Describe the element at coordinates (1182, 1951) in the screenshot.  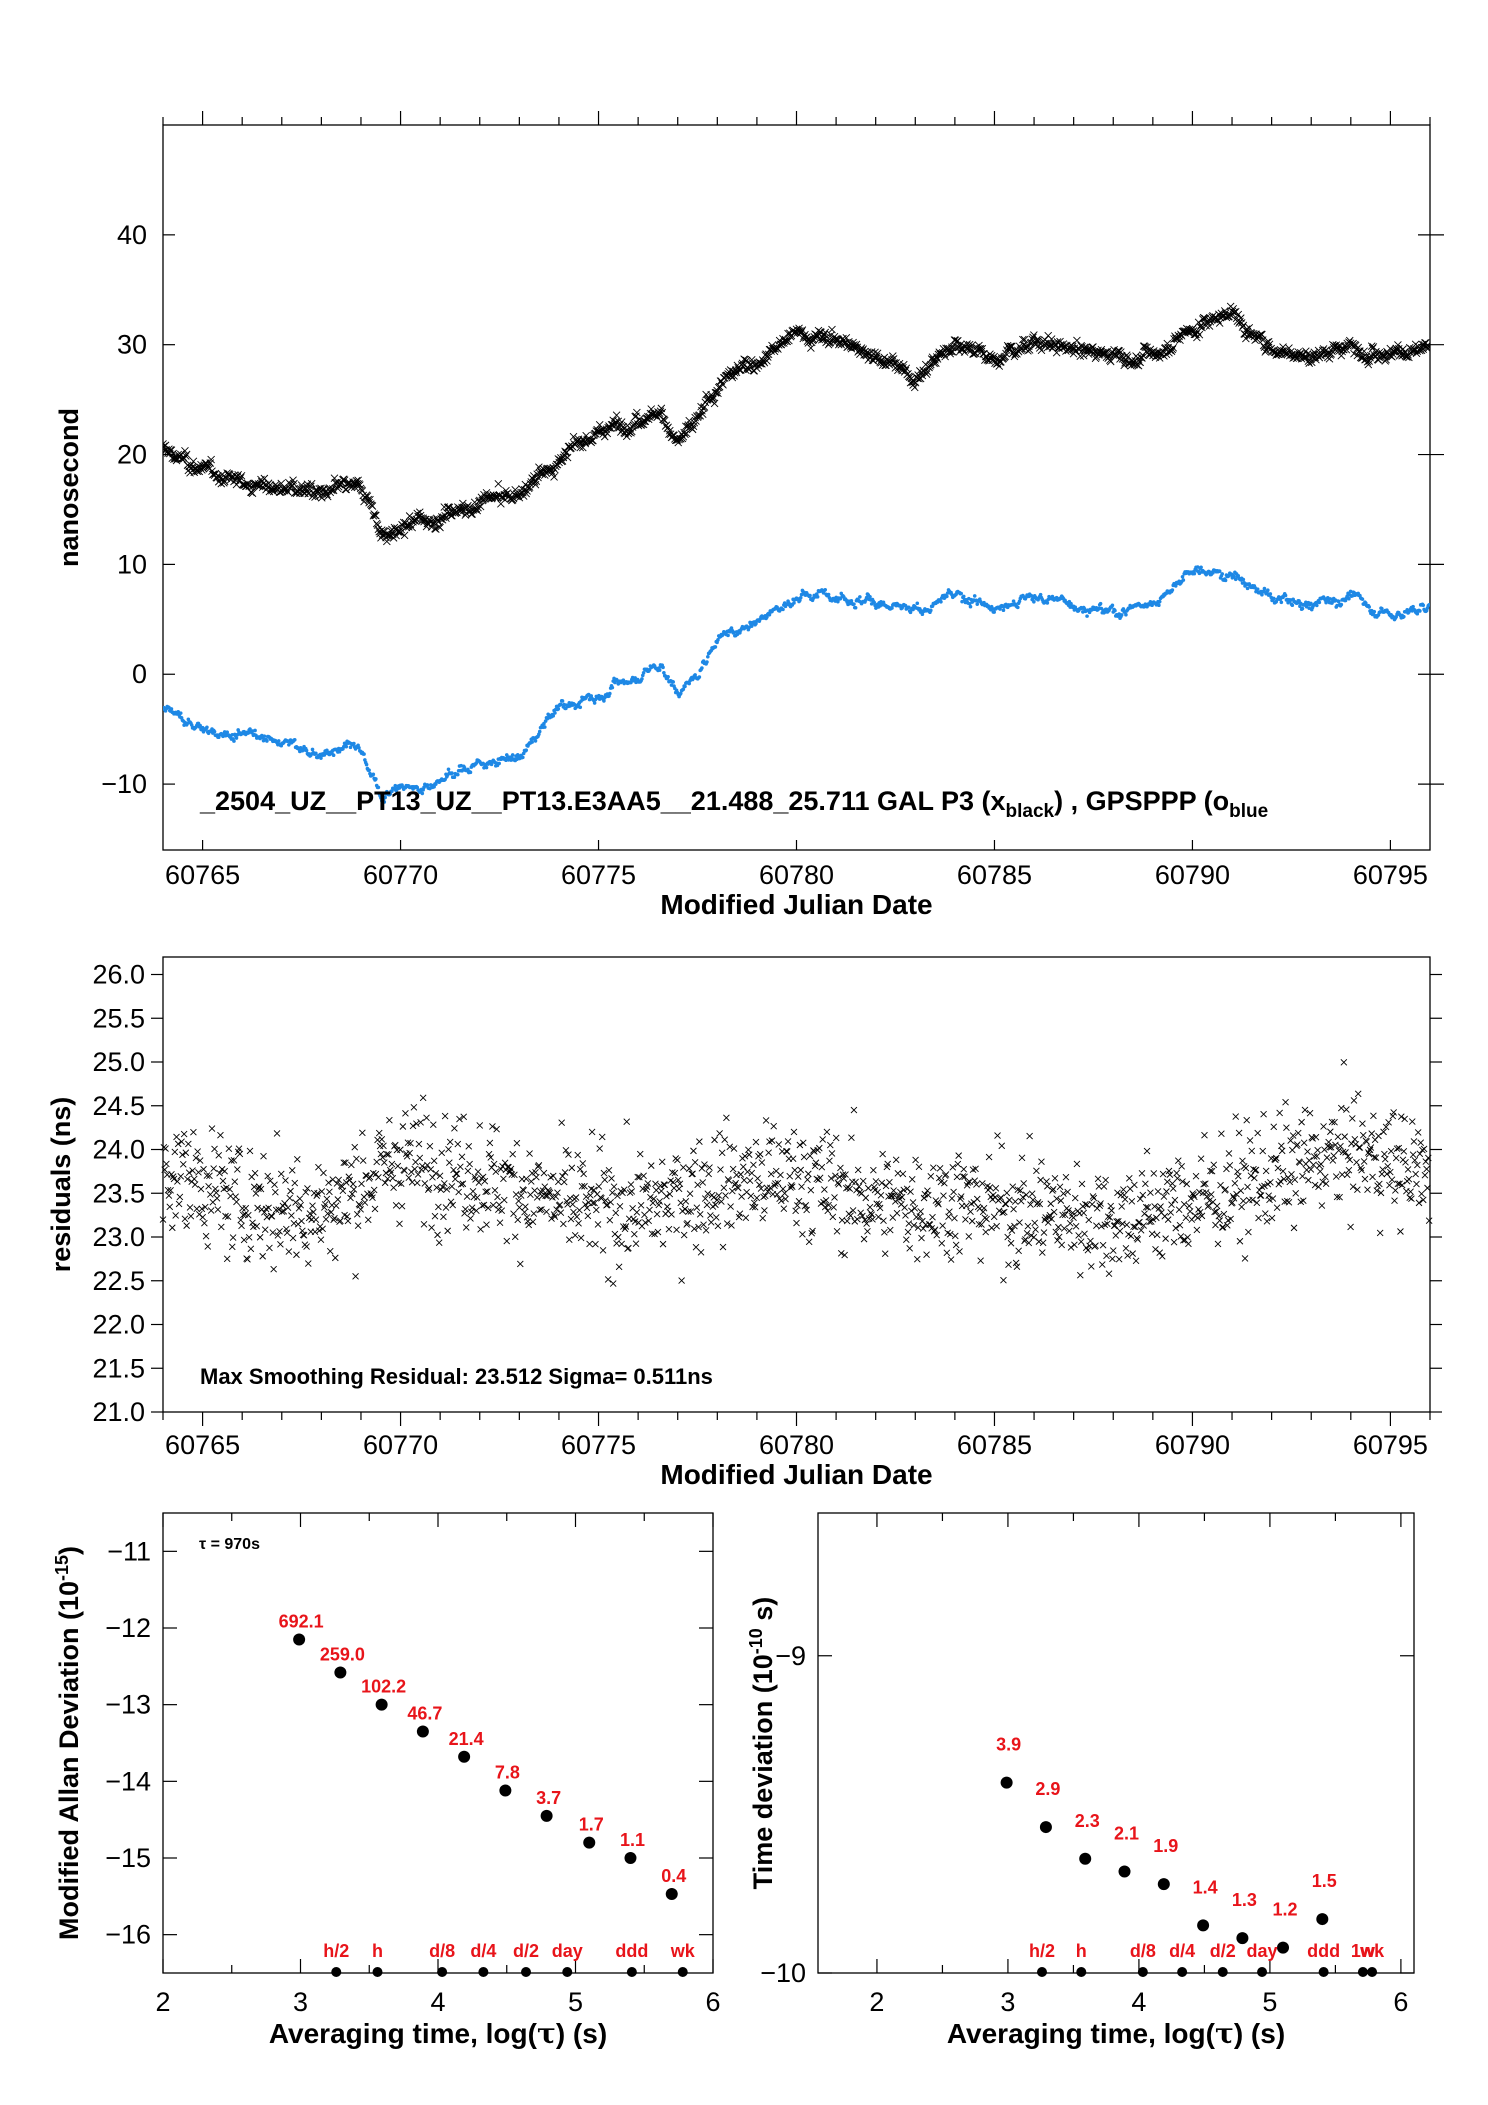
I see `interval-marker-label: d/4` at that location.